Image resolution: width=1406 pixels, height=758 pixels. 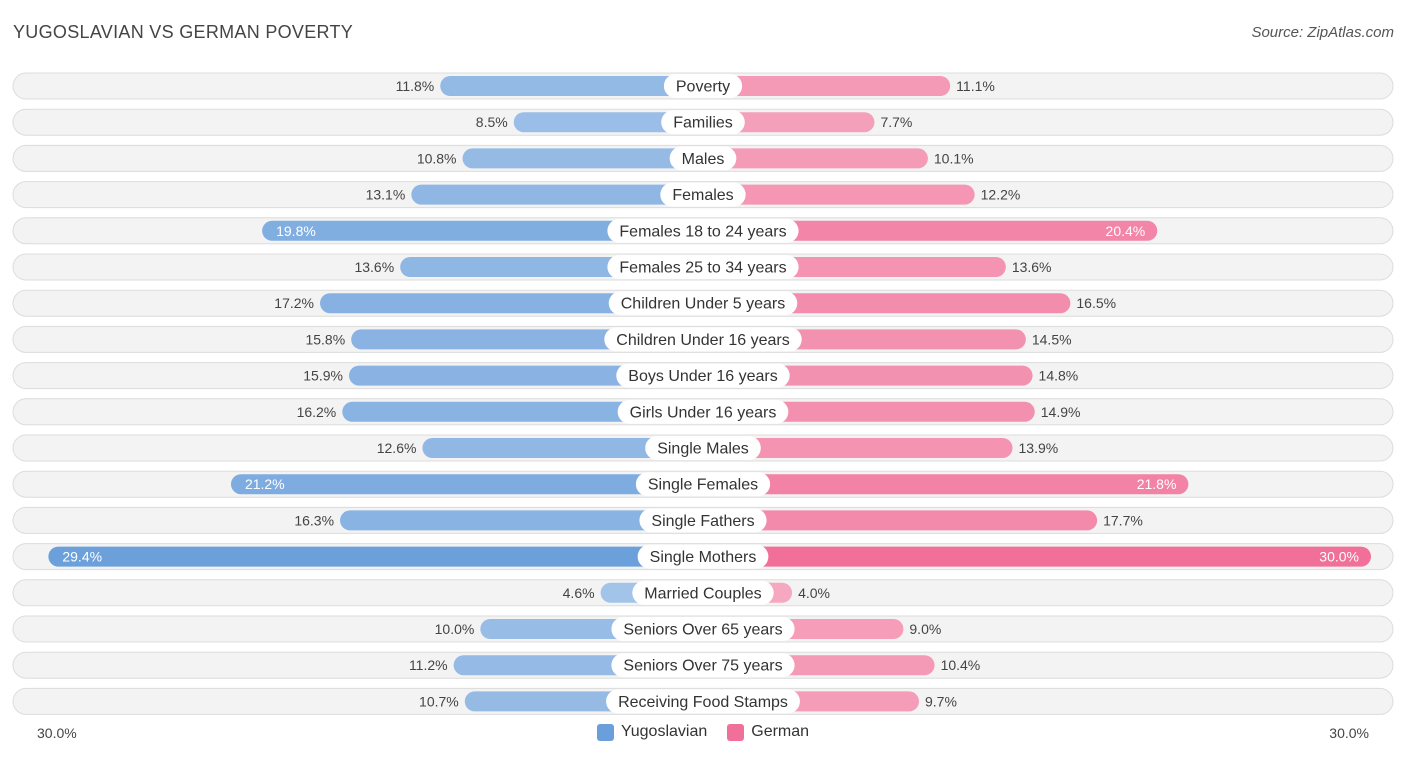 I want to click on row-single-females: 21.2% 21.8% Single Females, so click(x=703, y=484).